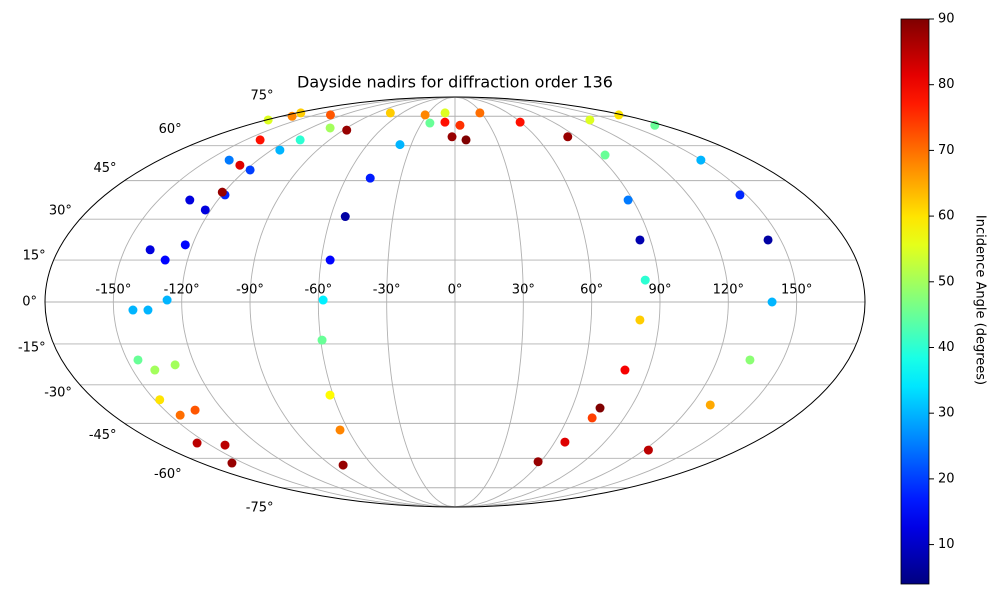 The height and width of the screenshot is (600, 1000). What do you see at coordinates (58, 392) in the screenshot?
I see `y-tick-label: -30°` at bounding box center [58, 392].